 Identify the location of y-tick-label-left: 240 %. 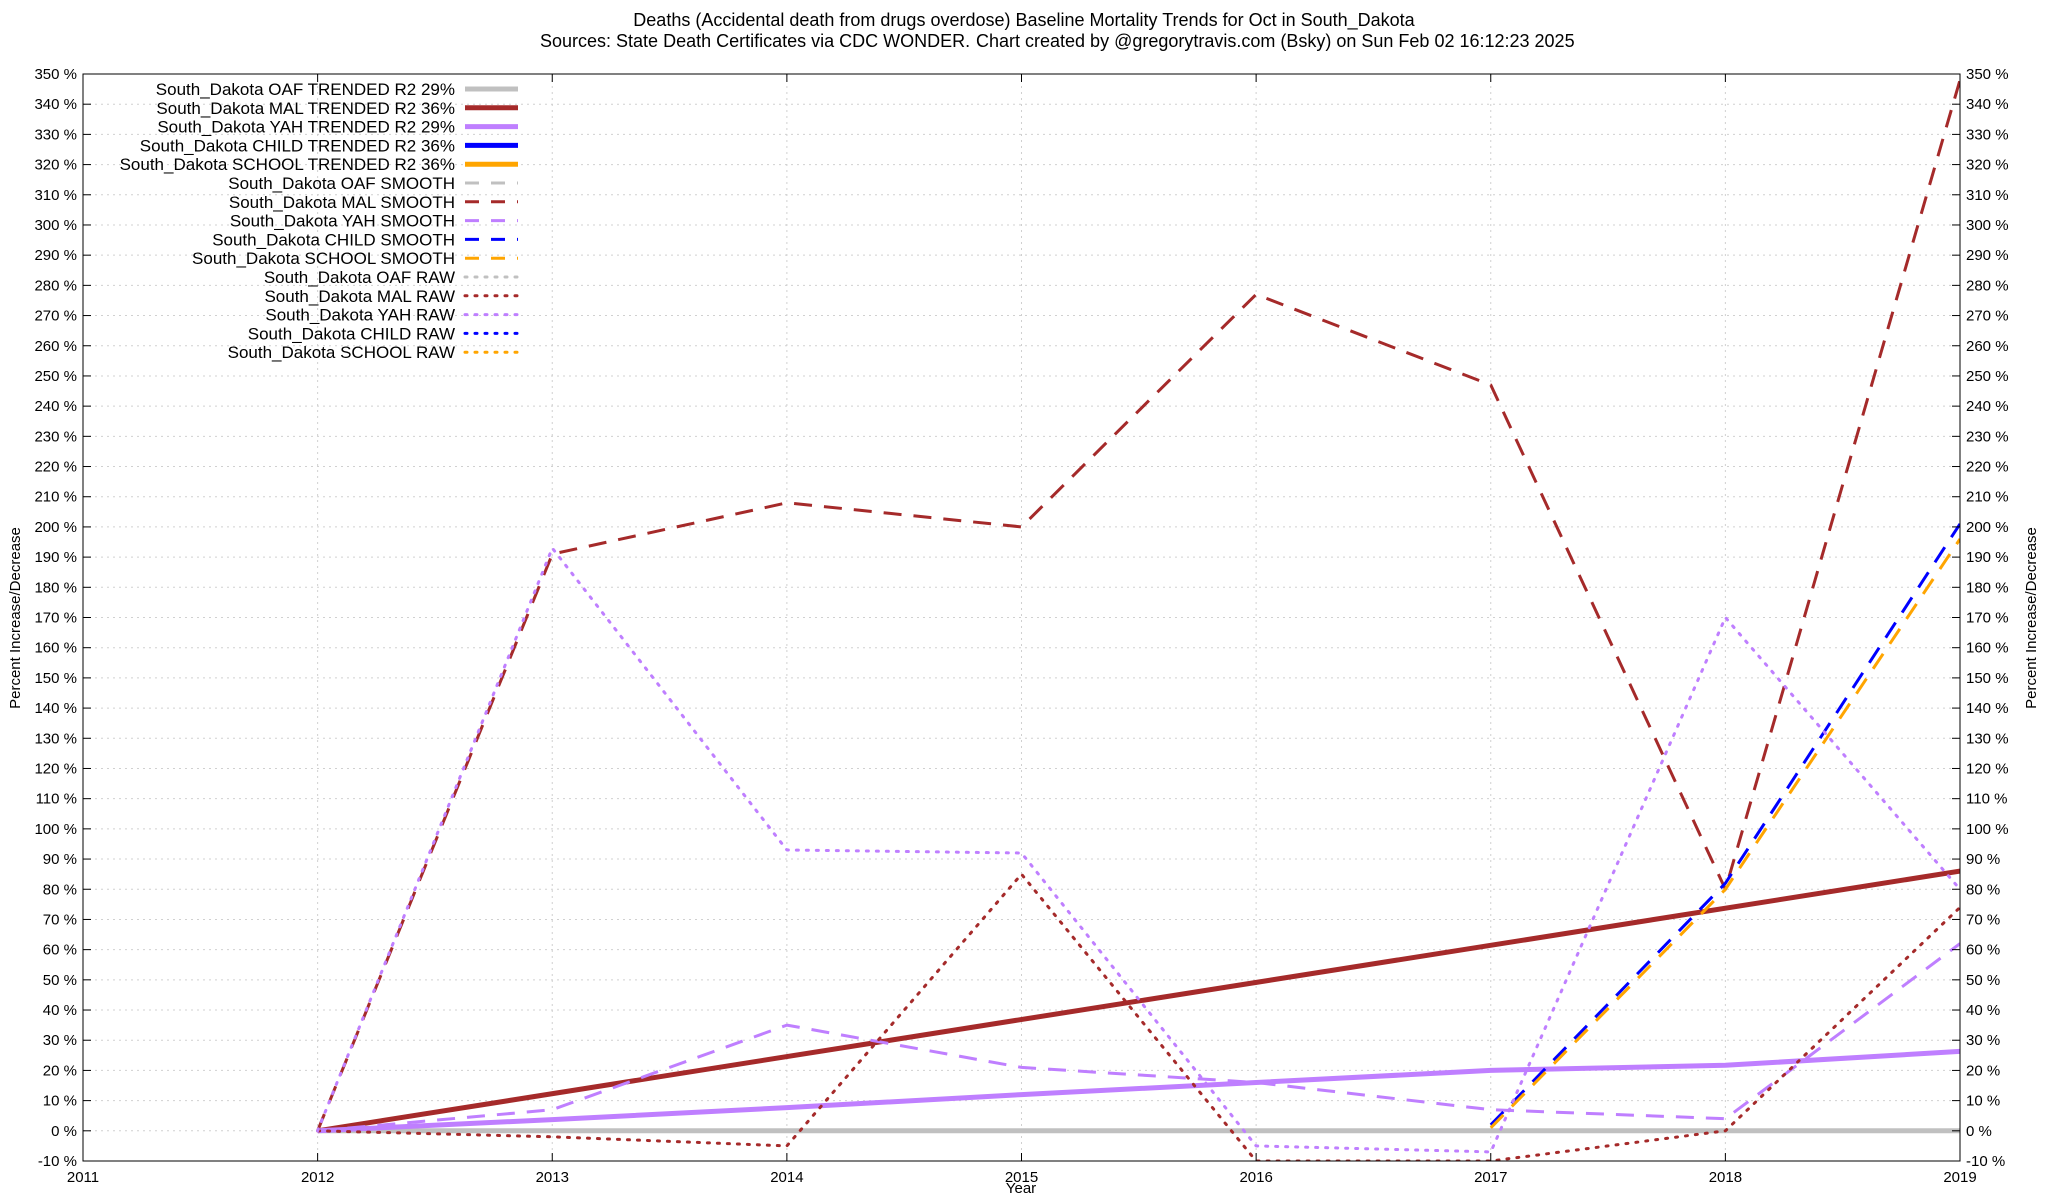
(55, 406).